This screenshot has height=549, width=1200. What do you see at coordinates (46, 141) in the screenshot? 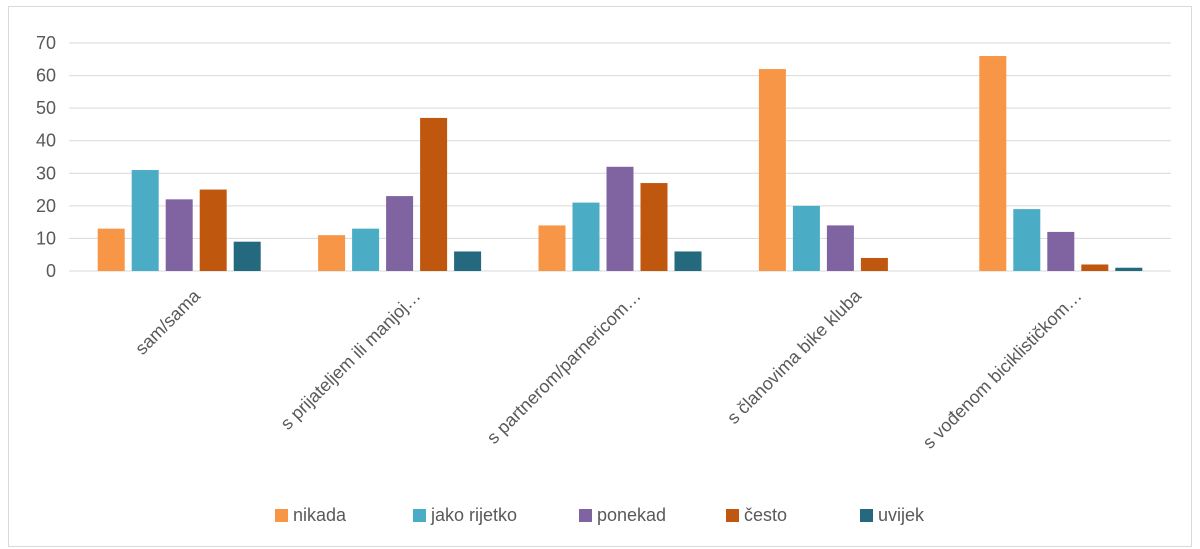
I see `y-tick-label: 40` at bounding box center [46, 141].